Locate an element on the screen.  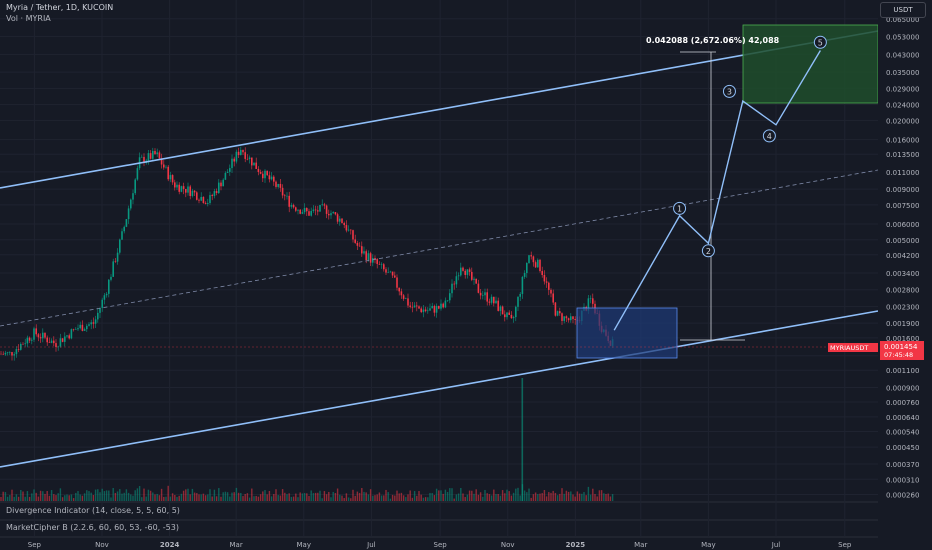
y-tick-label: 0.000760 is located at coordinates (902, 403).